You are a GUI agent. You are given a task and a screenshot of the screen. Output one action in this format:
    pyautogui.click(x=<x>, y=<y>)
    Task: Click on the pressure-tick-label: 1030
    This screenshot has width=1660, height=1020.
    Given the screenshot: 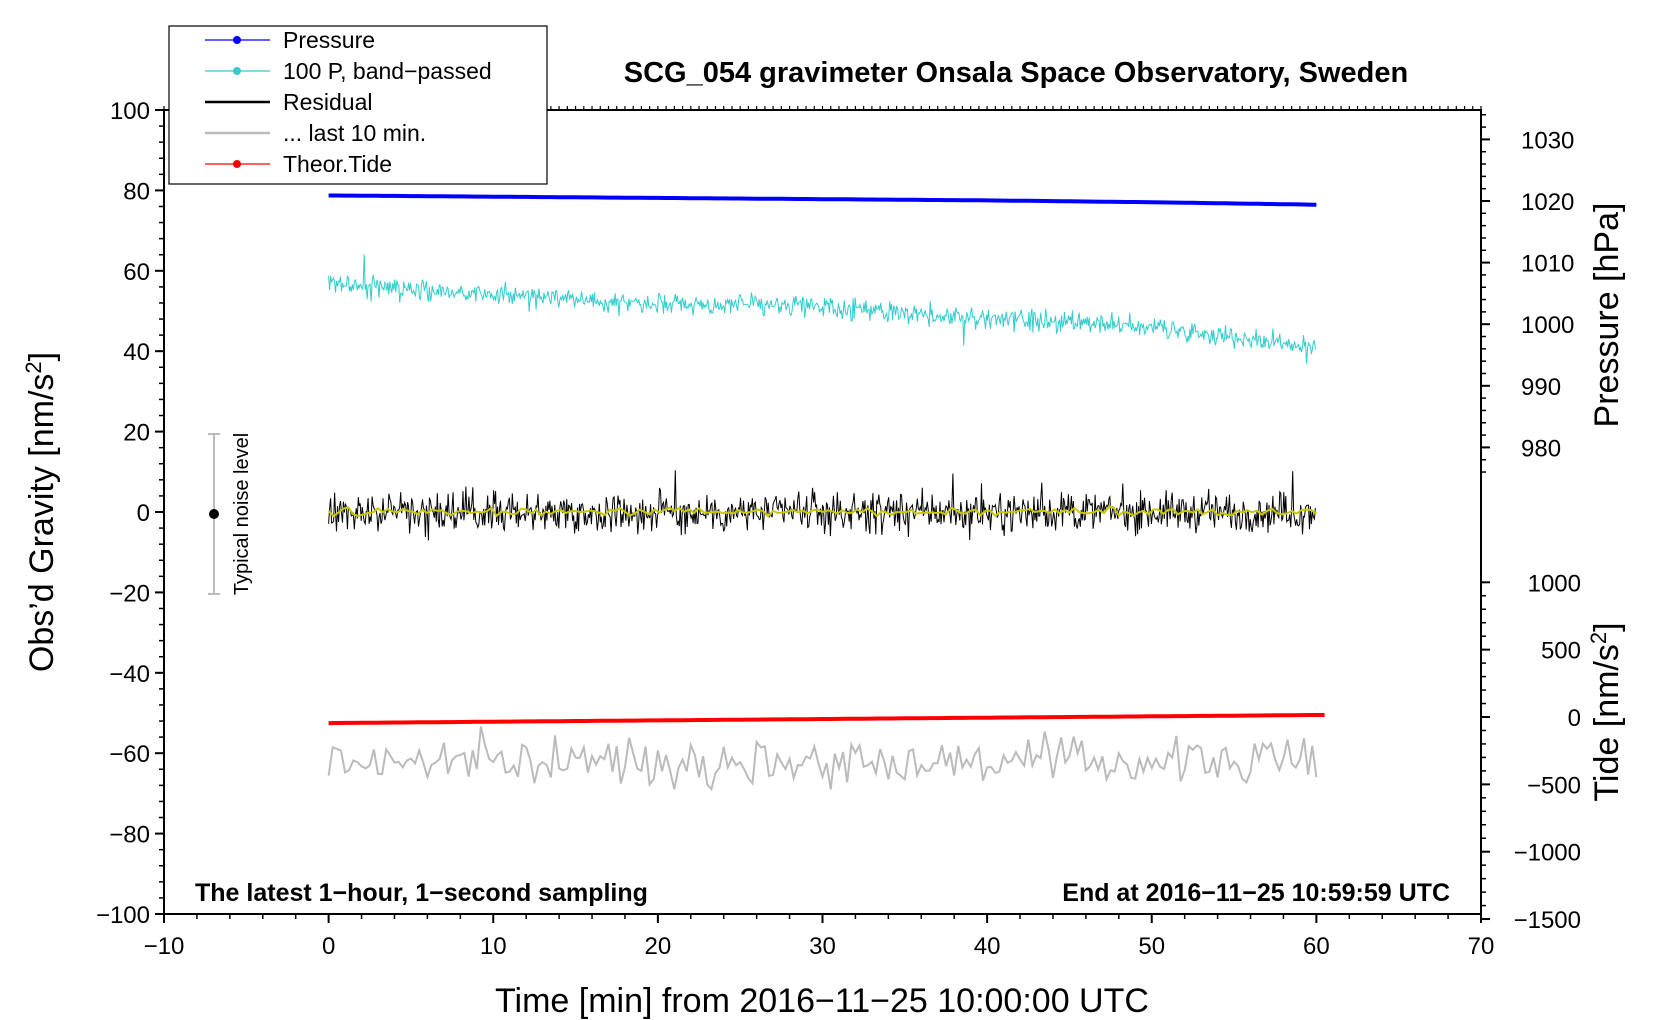 What is the action you would take?
    pyautogui.click(x=1547, y=140)
    